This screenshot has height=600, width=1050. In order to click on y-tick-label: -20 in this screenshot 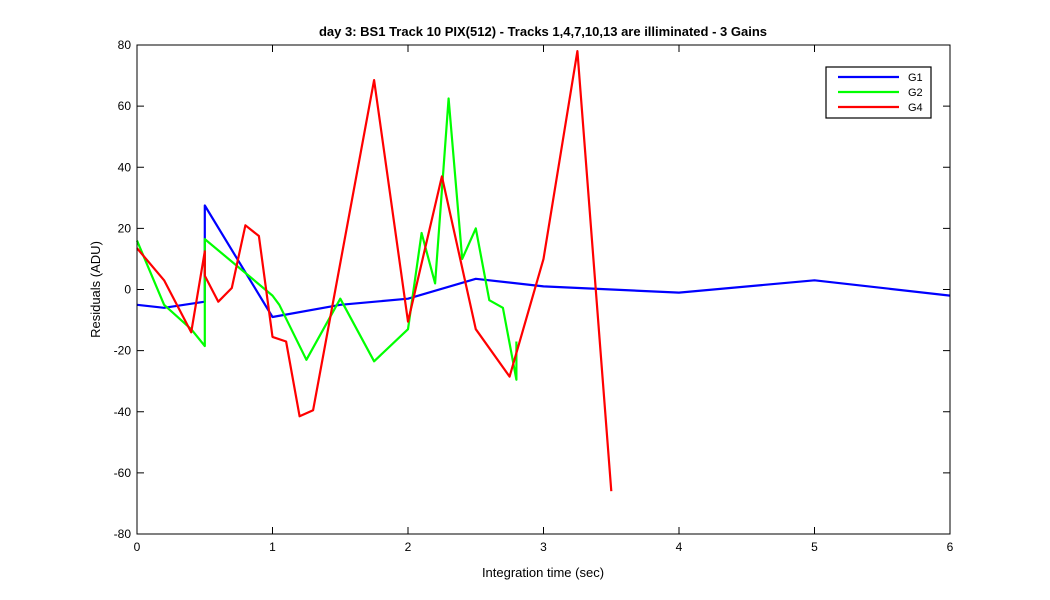, I will do `click(123, 351)`.